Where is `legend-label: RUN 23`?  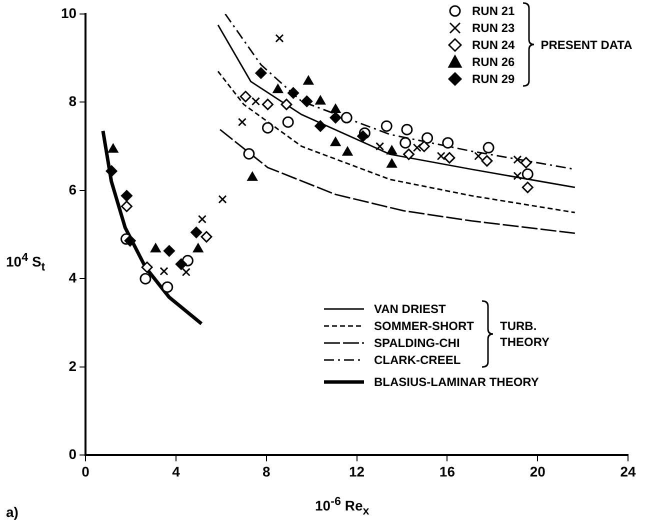
legend-label: RUN 23 is located at coordinates (493, 28).